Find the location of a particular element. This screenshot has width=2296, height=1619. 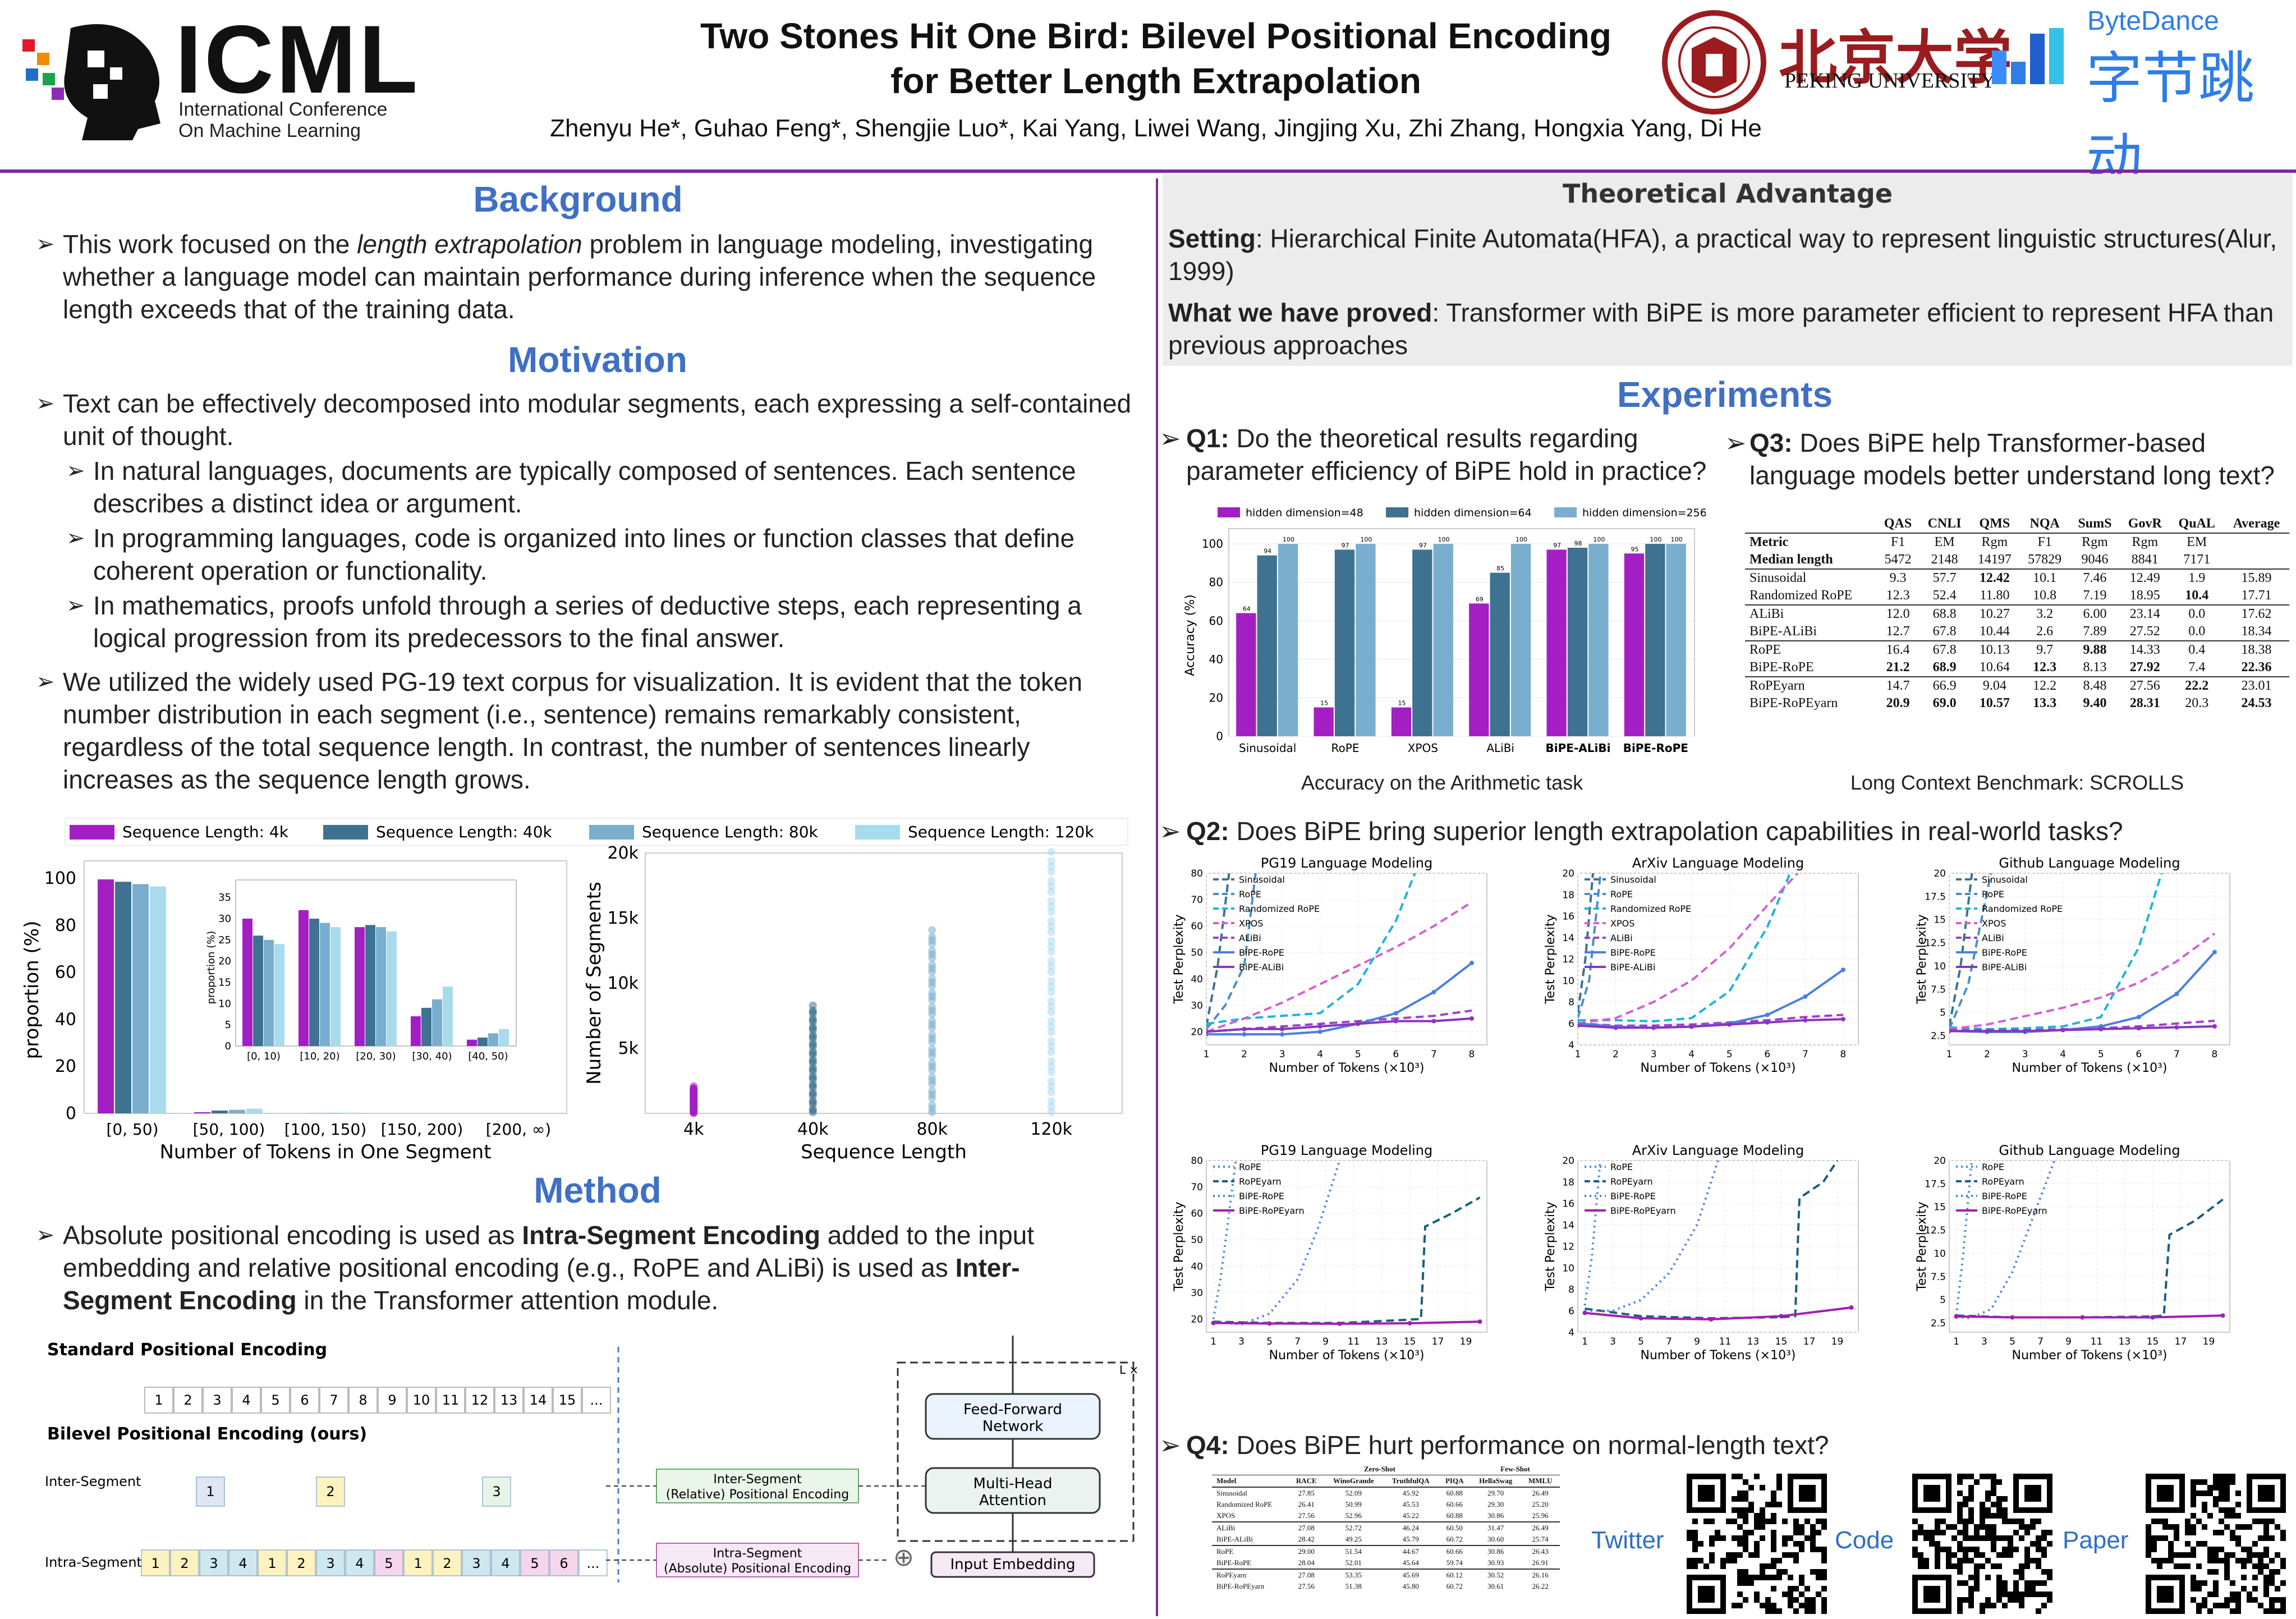

lm-xtick: 13 is located at coordinates (2125, 1341).